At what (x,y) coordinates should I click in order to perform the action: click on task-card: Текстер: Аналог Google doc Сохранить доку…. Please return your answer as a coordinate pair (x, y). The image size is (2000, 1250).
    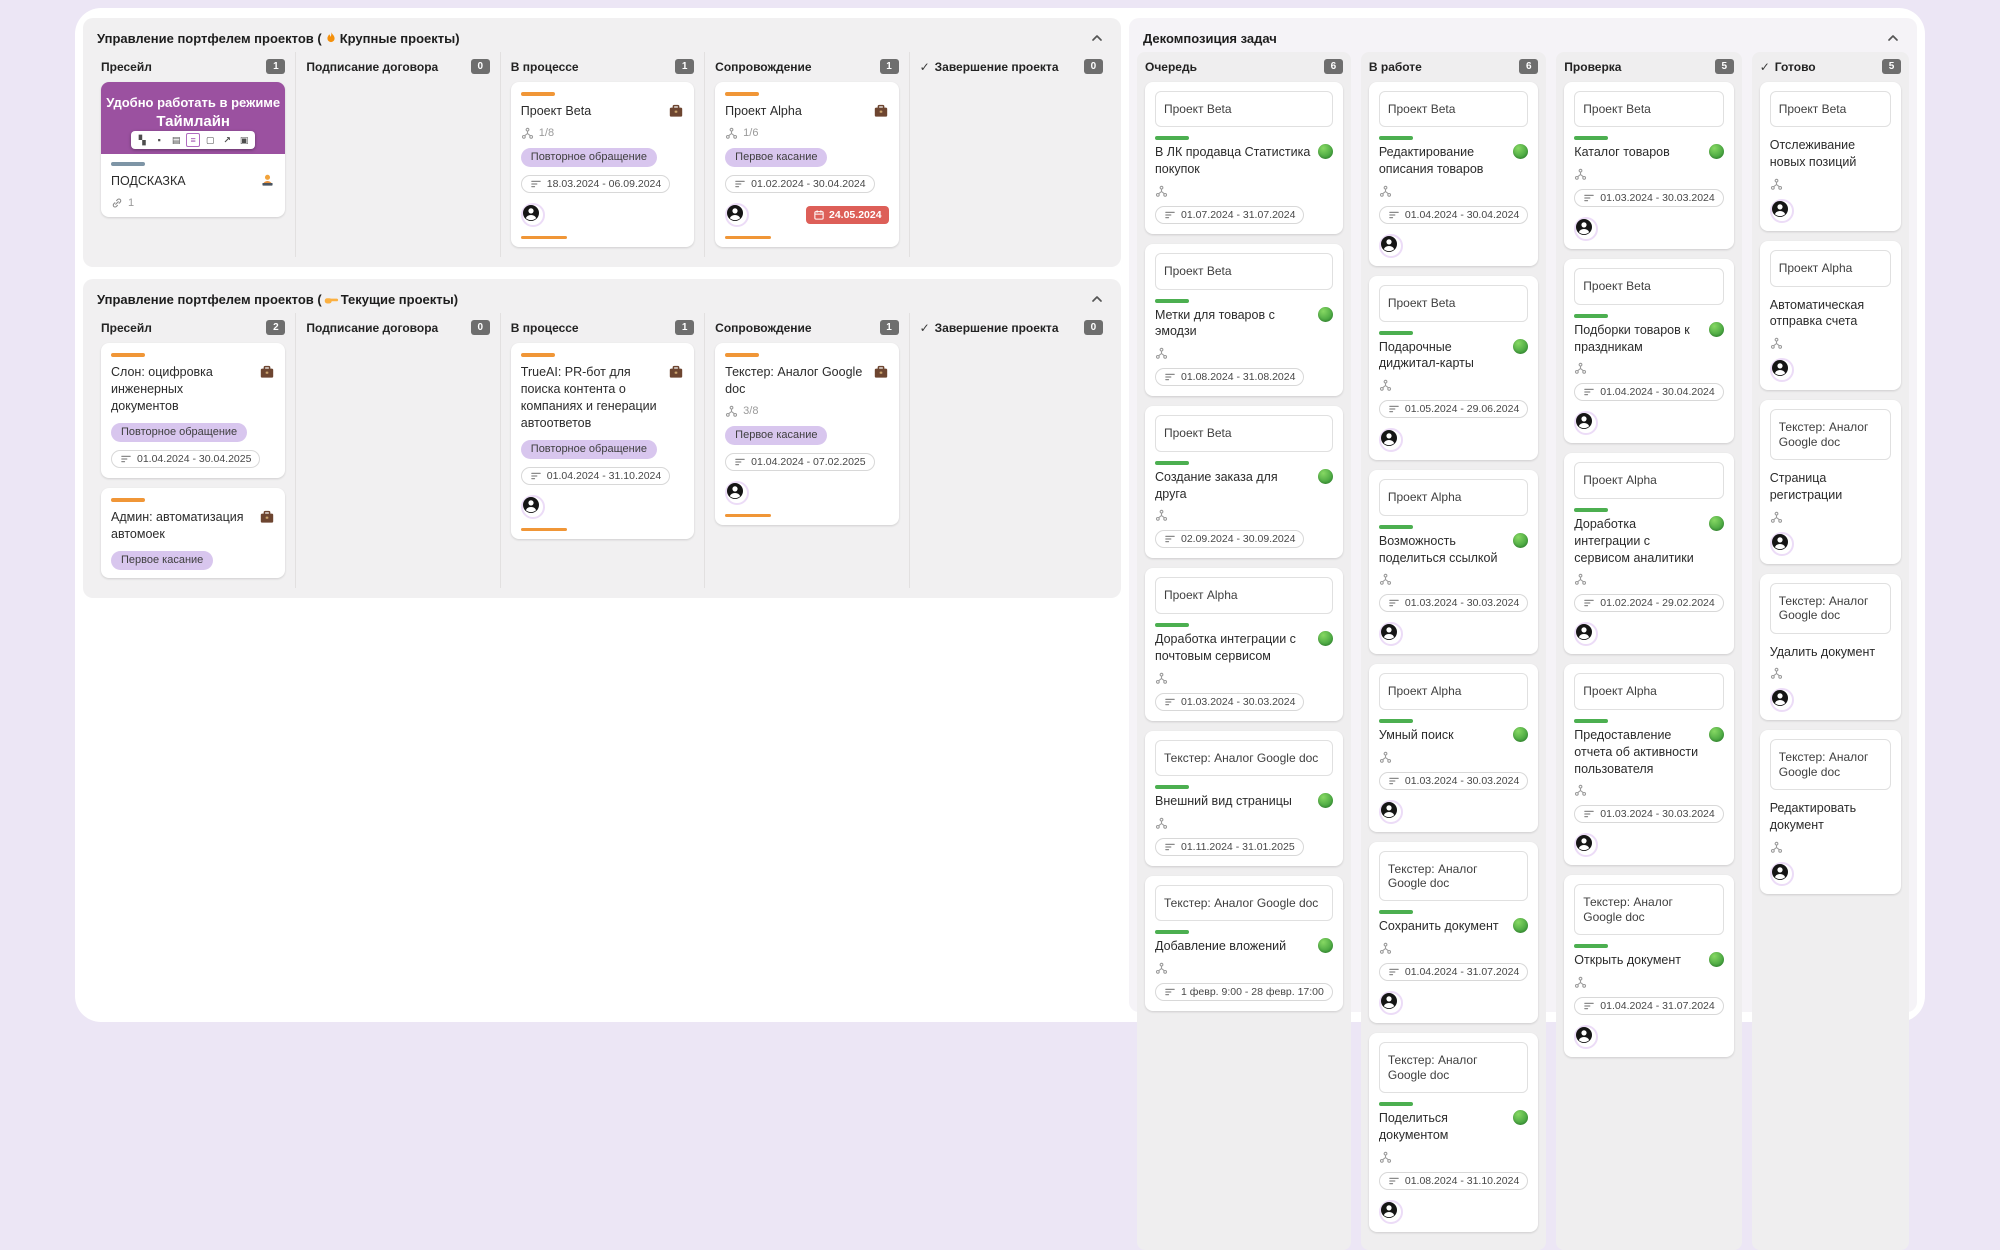
    Looking at the image, I should click on (1453, 932).